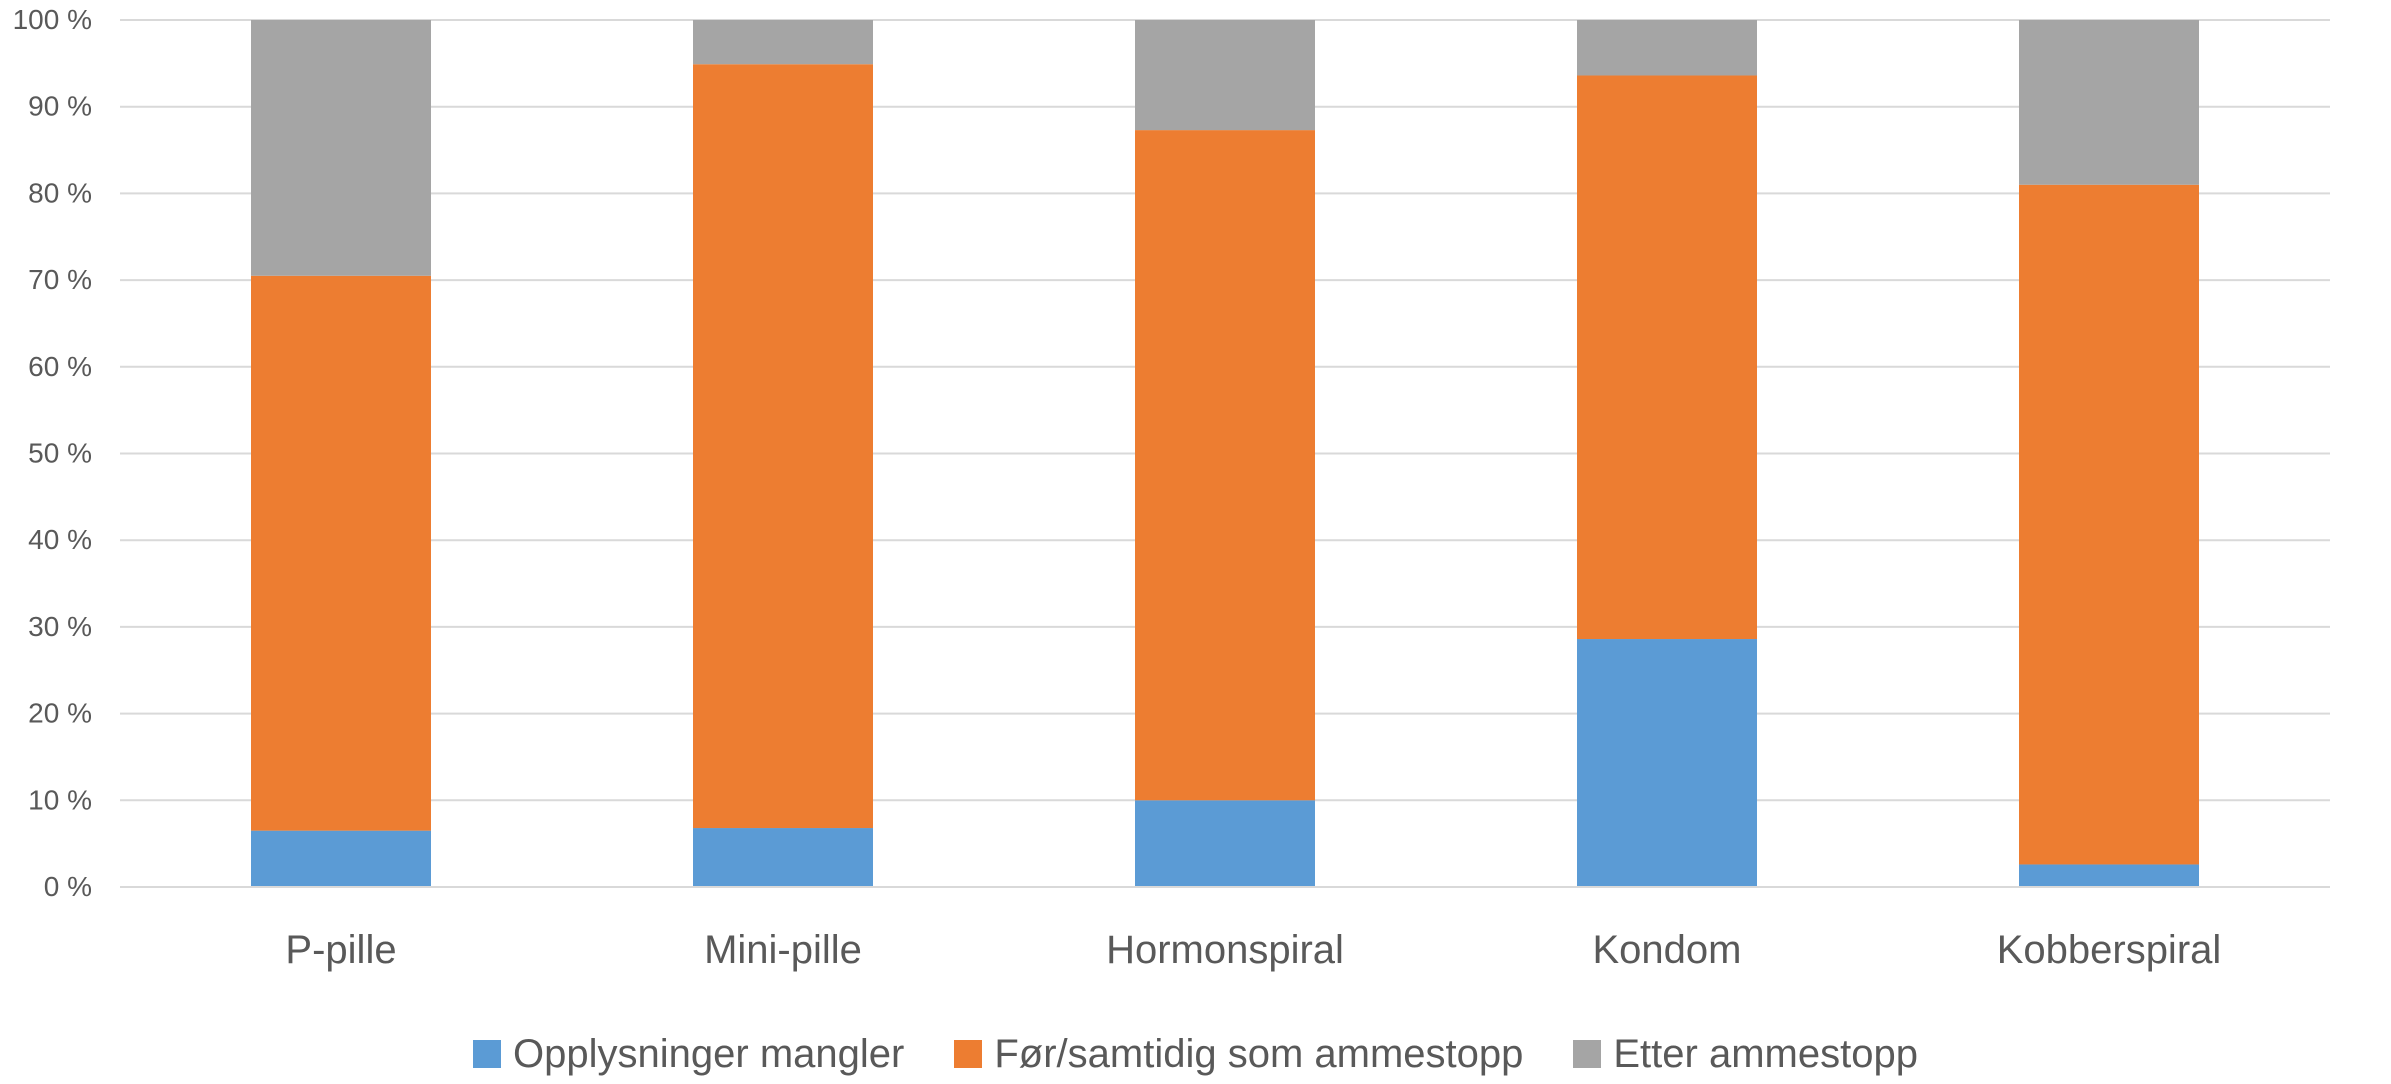 This screenshot has height=1084, width=2391. I want to click on legend-swatch-missing, so click(487, 1054).